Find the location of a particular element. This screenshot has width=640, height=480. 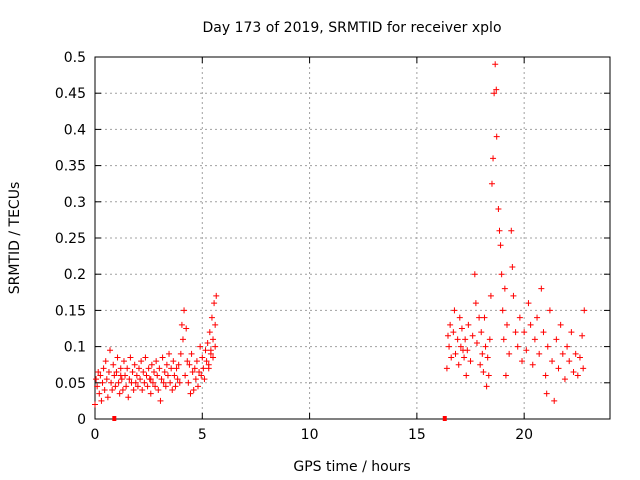

y-tick-label: 0 is located at coordinates (81, 420).